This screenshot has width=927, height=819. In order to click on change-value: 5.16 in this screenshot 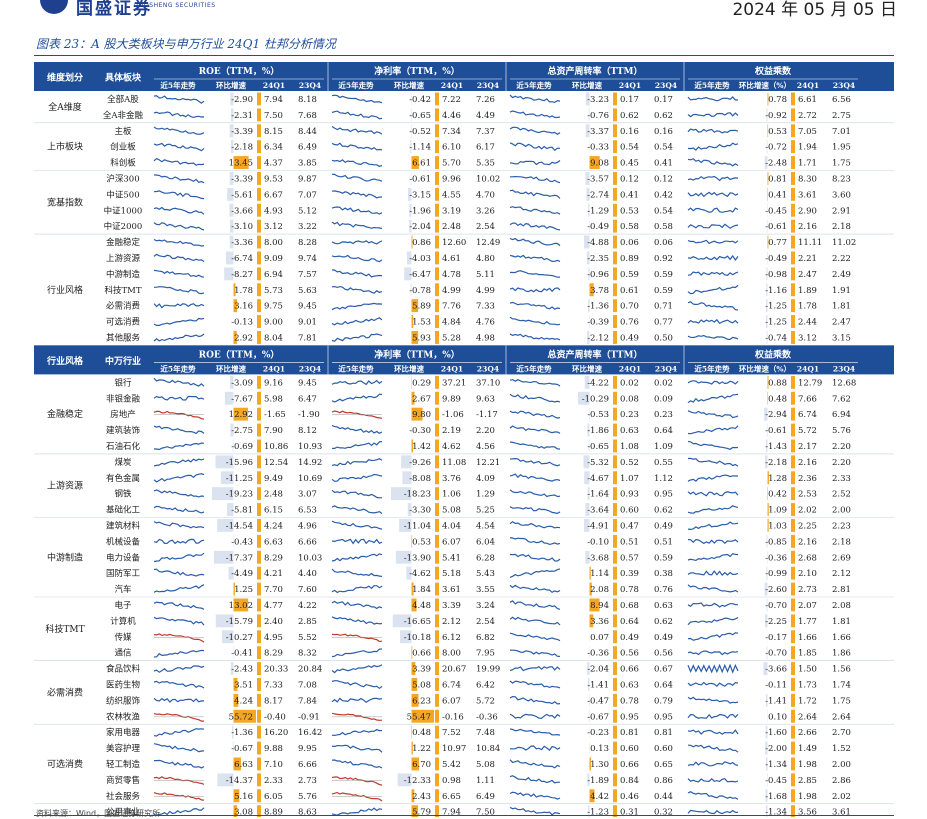, I will do `click(243, 797)`.